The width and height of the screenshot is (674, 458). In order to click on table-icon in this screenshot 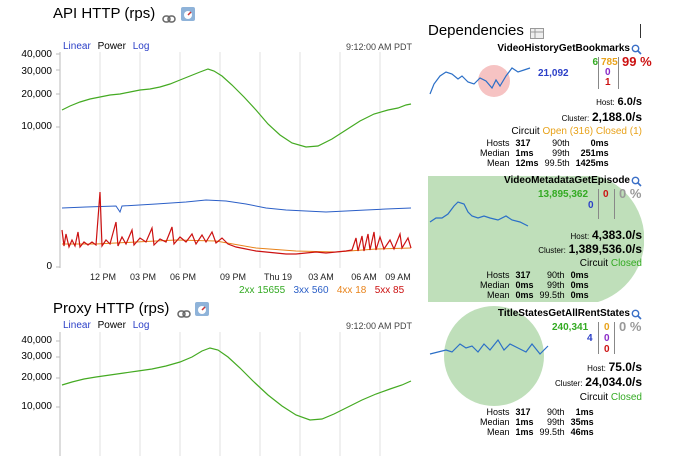, I will do `click(537, 32)`.